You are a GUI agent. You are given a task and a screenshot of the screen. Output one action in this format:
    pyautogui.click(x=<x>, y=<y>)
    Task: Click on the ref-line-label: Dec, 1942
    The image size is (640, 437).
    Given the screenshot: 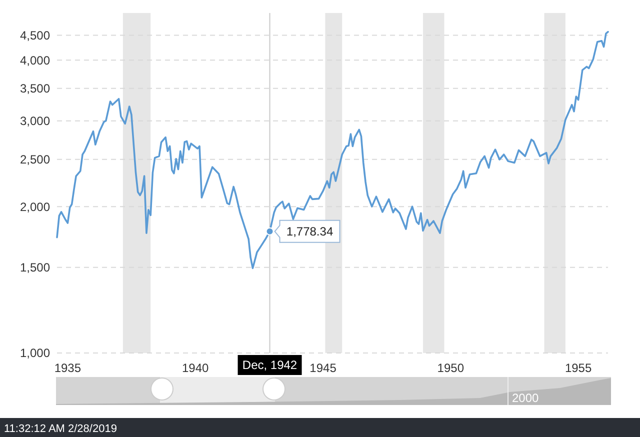 What is the action you would take?
    pyautogui.click(x=270, y=365)
    